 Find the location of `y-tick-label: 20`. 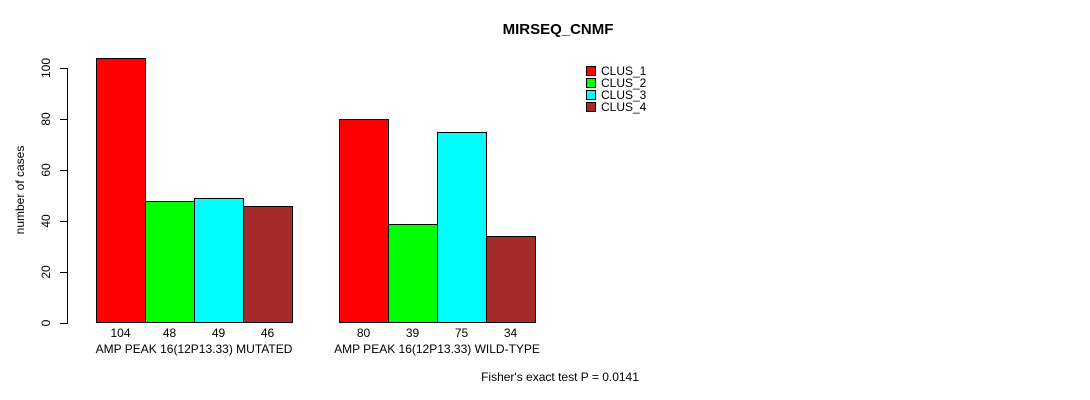

y-tick-label: 20 is located at coordinates (46, 272).